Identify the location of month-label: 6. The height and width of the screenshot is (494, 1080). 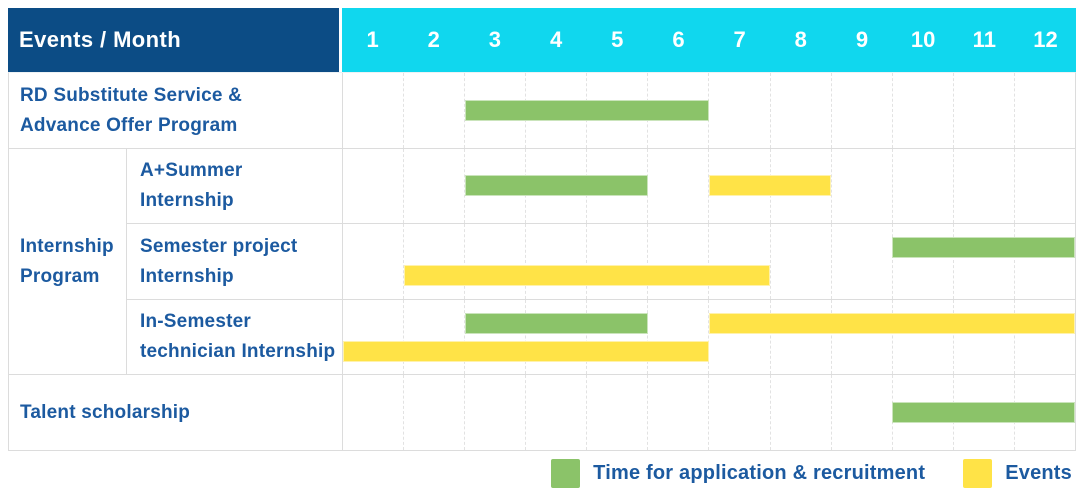
(678, 39).